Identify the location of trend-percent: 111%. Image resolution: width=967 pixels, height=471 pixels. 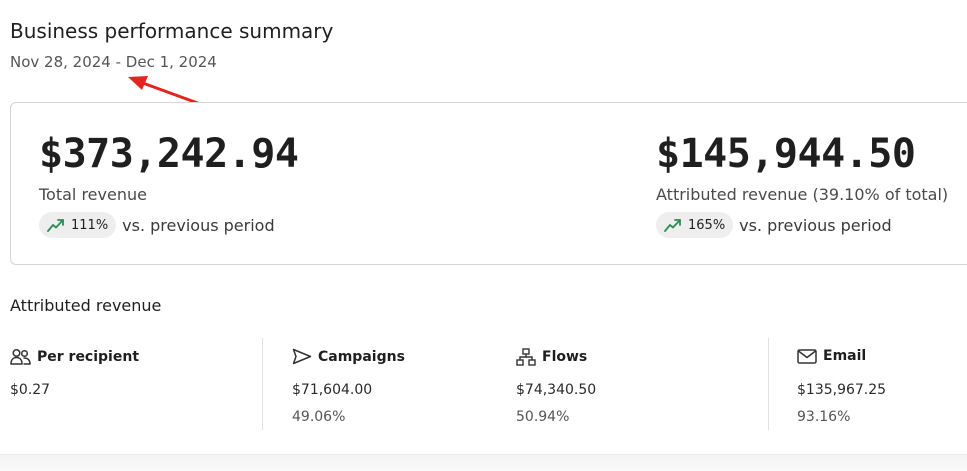
(90, 225).